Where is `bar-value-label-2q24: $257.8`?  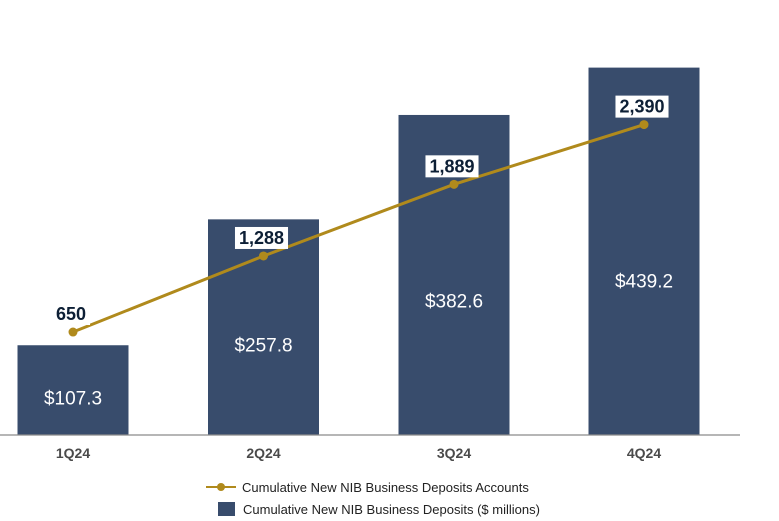
bar-value-label-2q24: $257.8 is located at coordinates (263, 345).